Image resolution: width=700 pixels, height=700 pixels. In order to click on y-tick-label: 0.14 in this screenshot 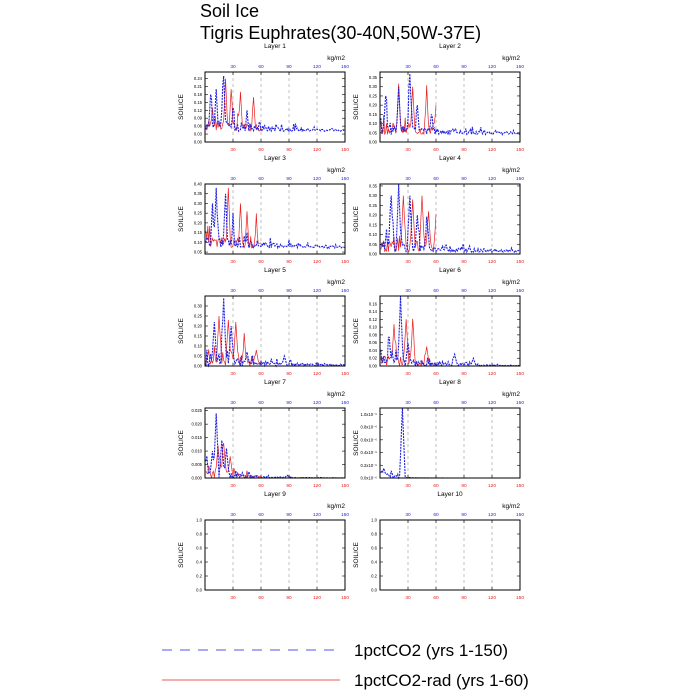, I will do `click(373, 311)`.